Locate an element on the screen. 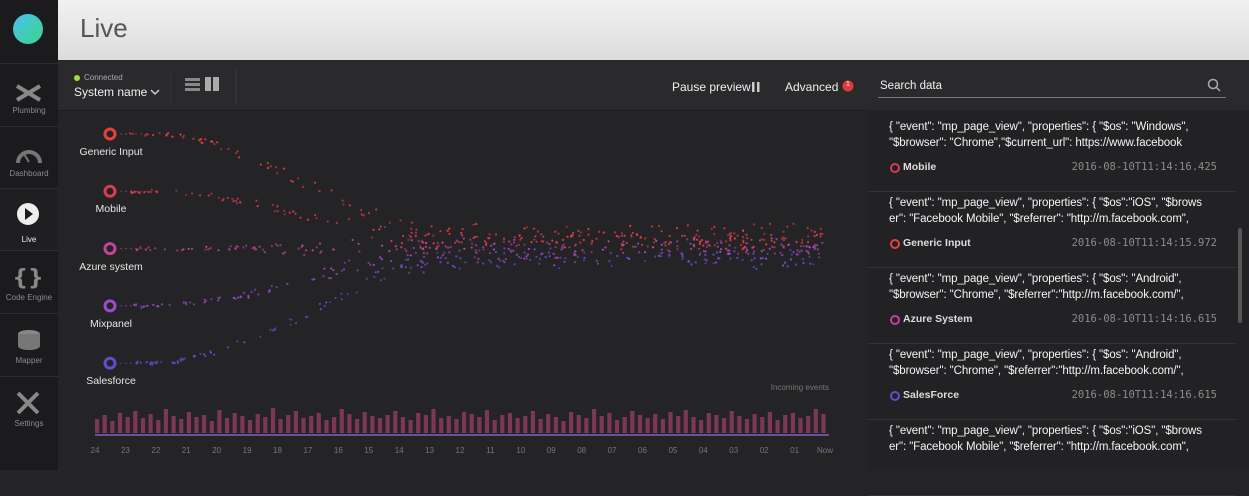  advanced-button: Advanced is located at coordinates (812, 87).